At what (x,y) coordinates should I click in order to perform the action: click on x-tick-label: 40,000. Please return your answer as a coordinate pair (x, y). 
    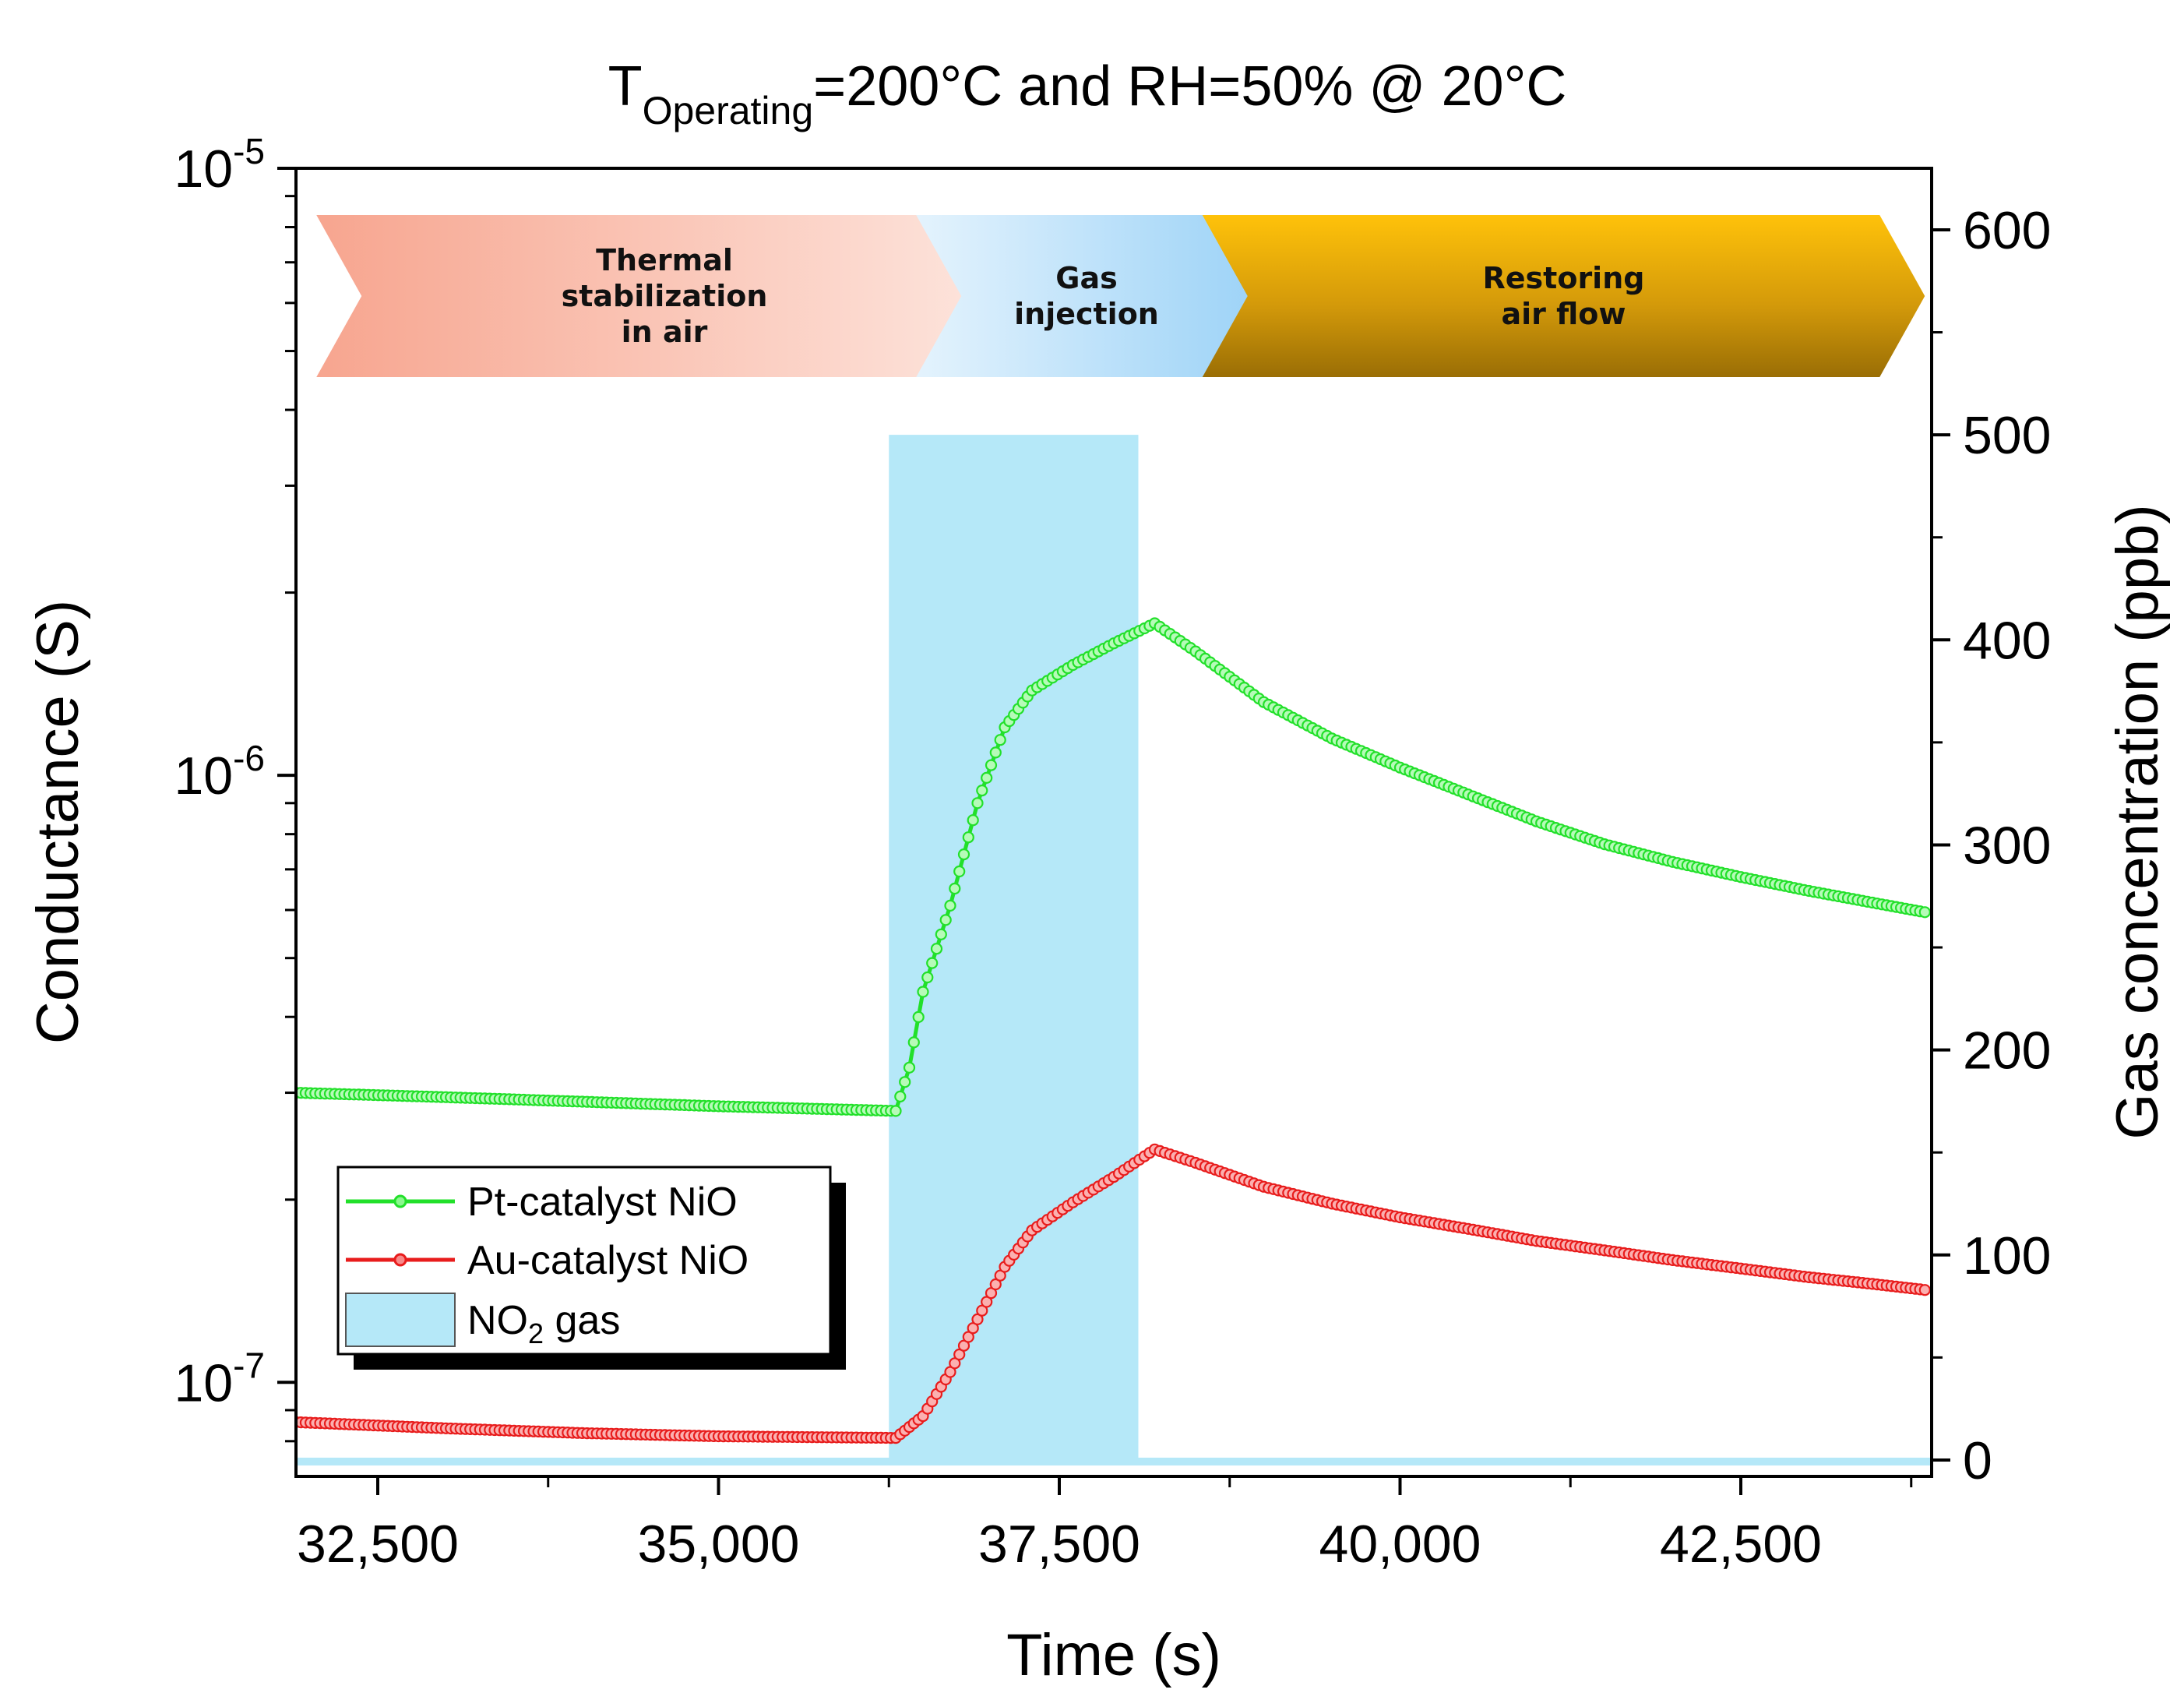
    Looking at the image, I should click on (1400, 1544).